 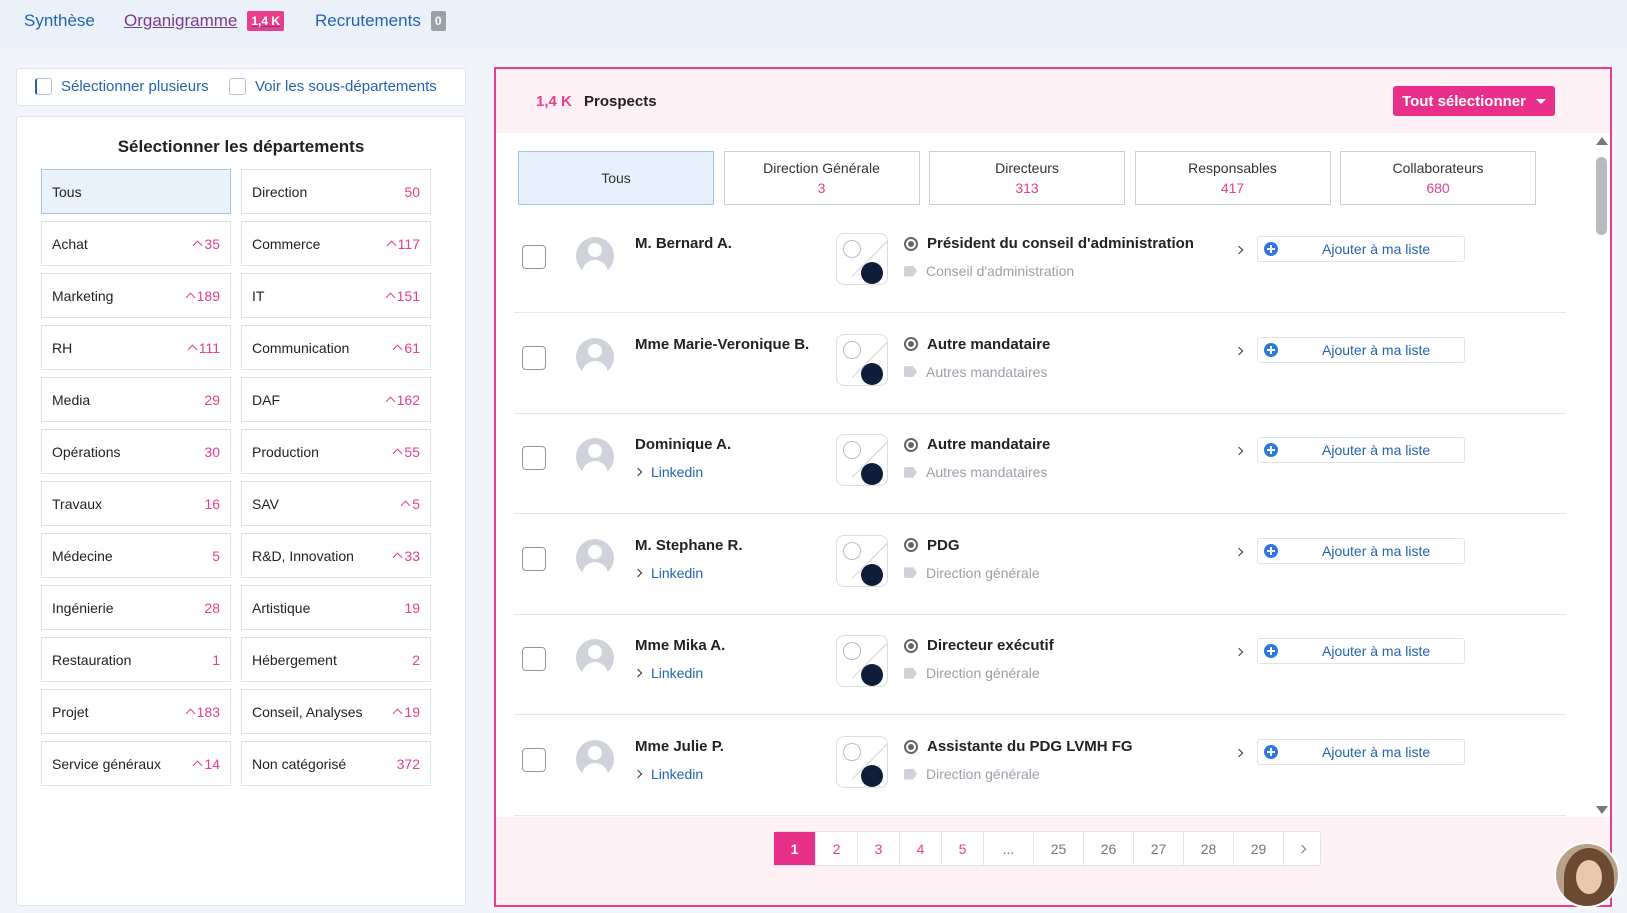 I want to click on scroll-down-arrow, so click(x=1602, y=810).